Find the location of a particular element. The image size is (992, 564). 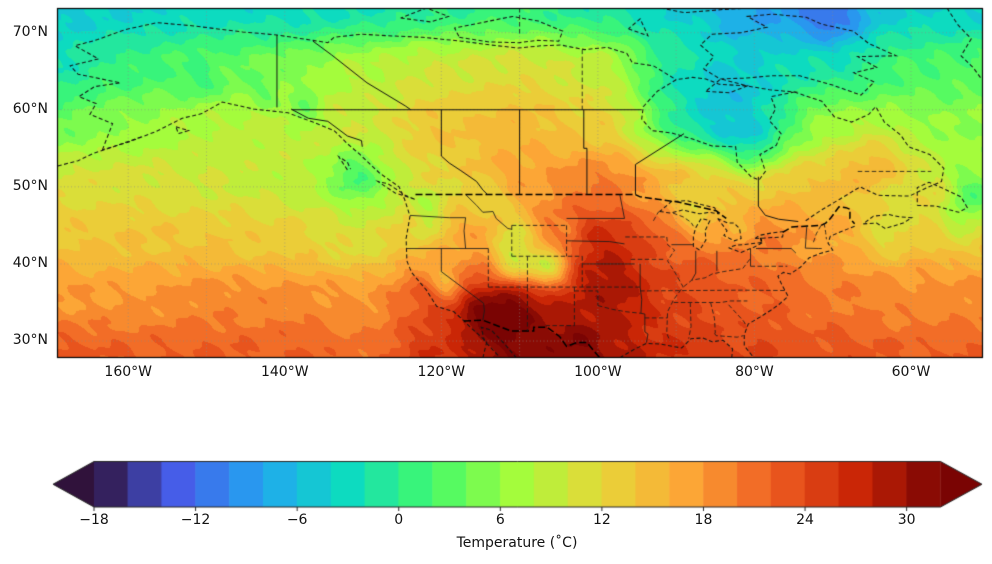

lat-tick-label: 60°N is located at coordinates (30, 108).